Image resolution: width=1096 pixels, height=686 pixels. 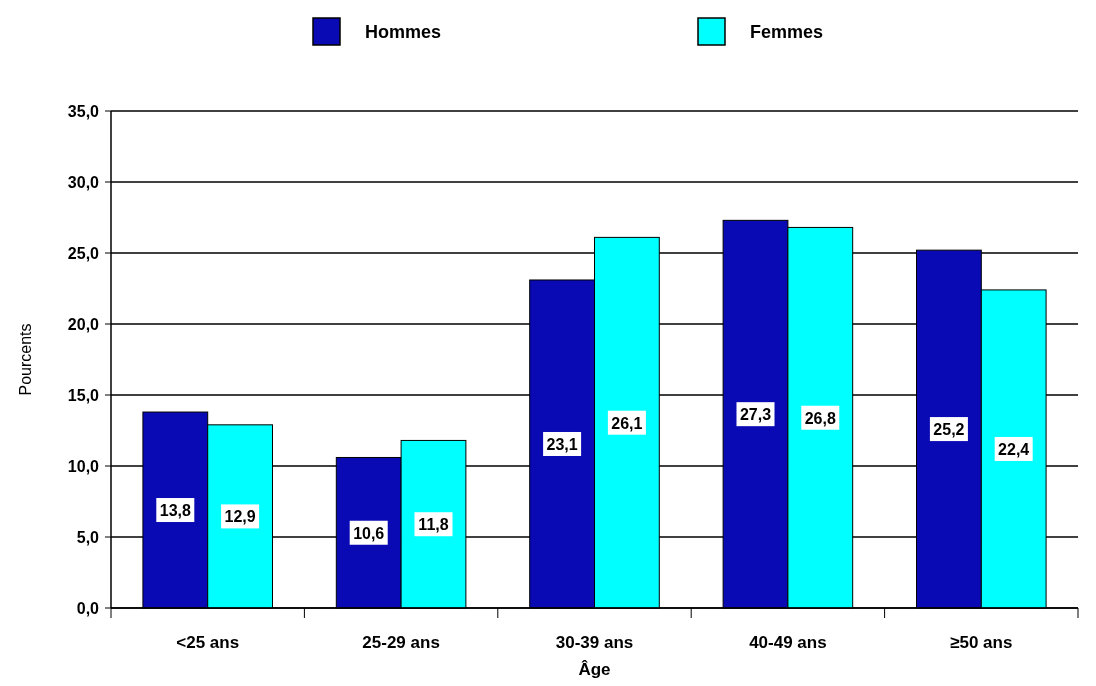 I want to click on legend-label: Femmes, so click(x=787, y=32).